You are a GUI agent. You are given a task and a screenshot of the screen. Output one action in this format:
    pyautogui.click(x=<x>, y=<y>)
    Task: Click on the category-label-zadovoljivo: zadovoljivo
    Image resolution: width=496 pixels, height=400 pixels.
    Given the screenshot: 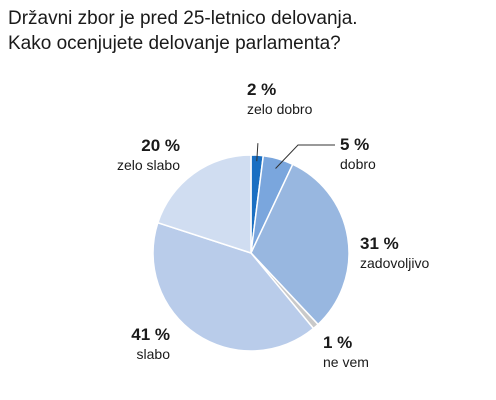 What is the action you would take?
    pyautogui.click(x=395, y=263)
    